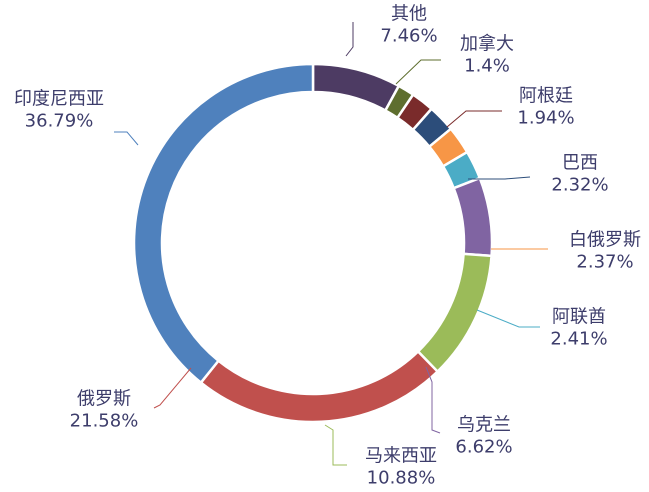 The width and height of the screenshot is (649, 492). Describe the element at coordinates (579, 185) in the screenshot. I see `slice-value-label: 2.32%` at that location.